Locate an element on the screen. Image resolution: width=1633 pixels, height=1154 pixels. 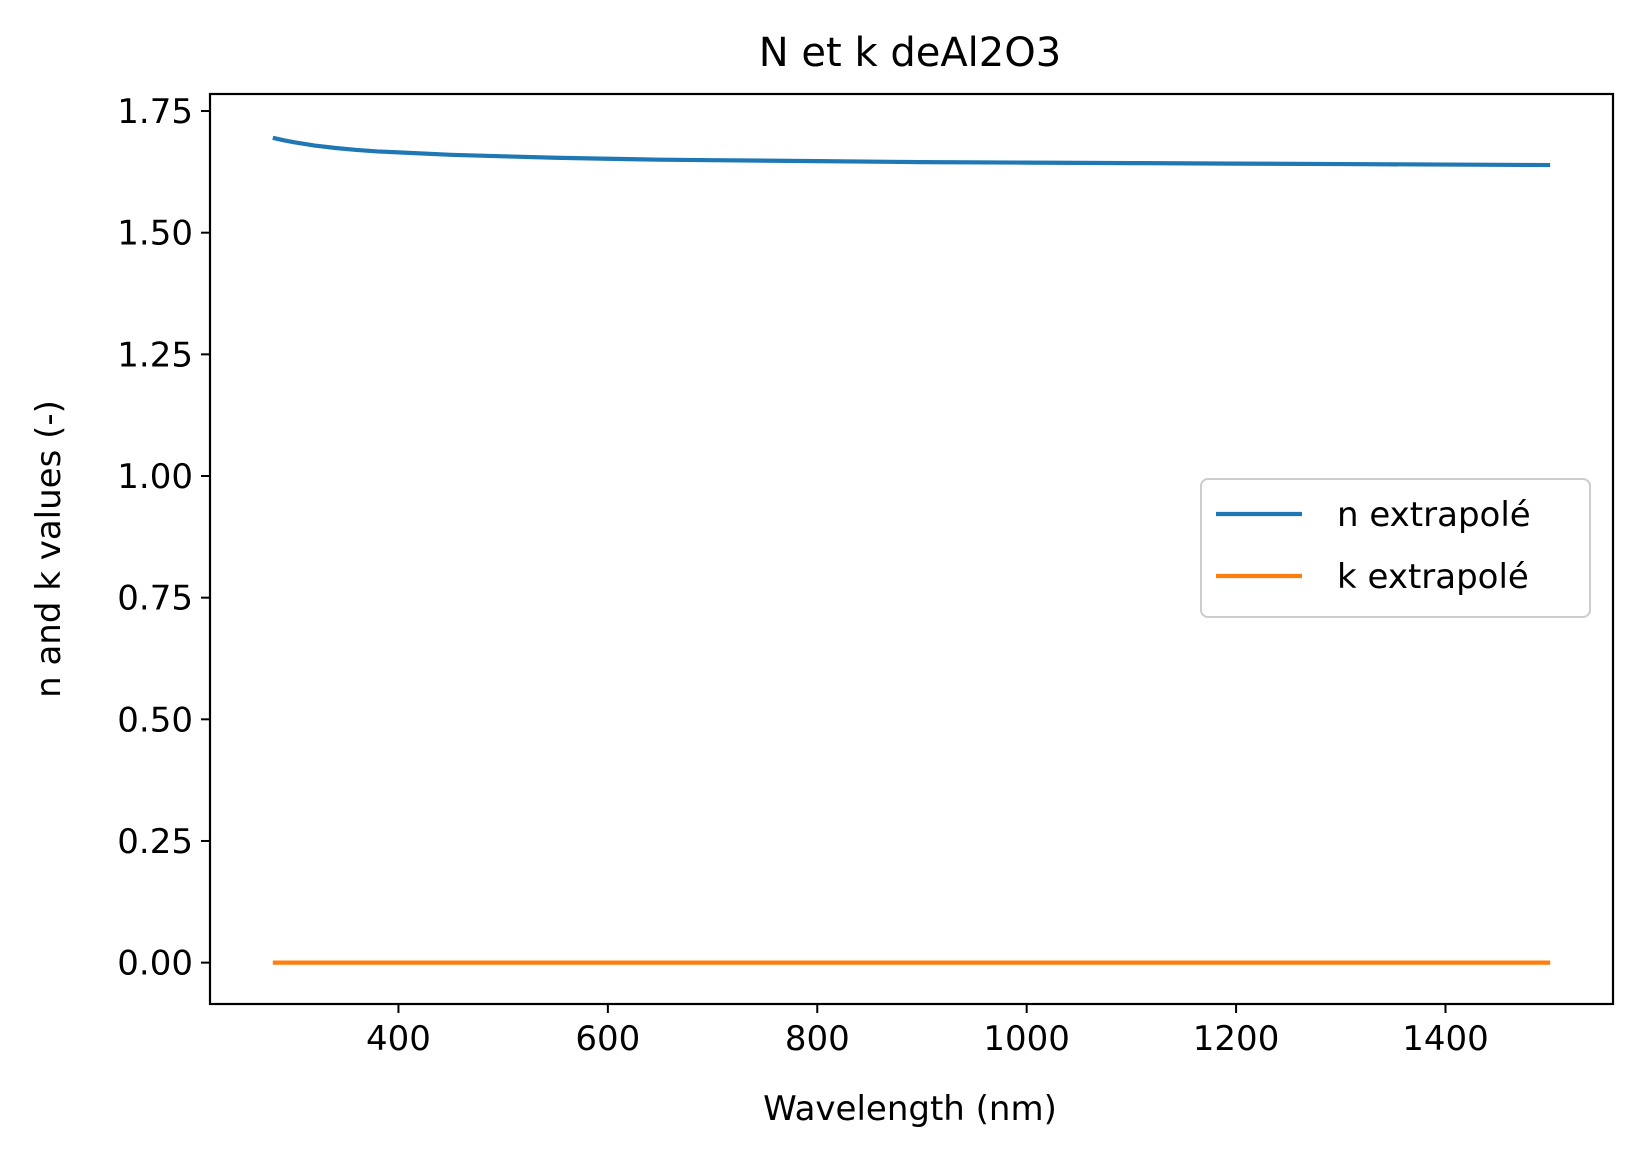
x-tick-label: 800 is located at coordinates (817, 1039).